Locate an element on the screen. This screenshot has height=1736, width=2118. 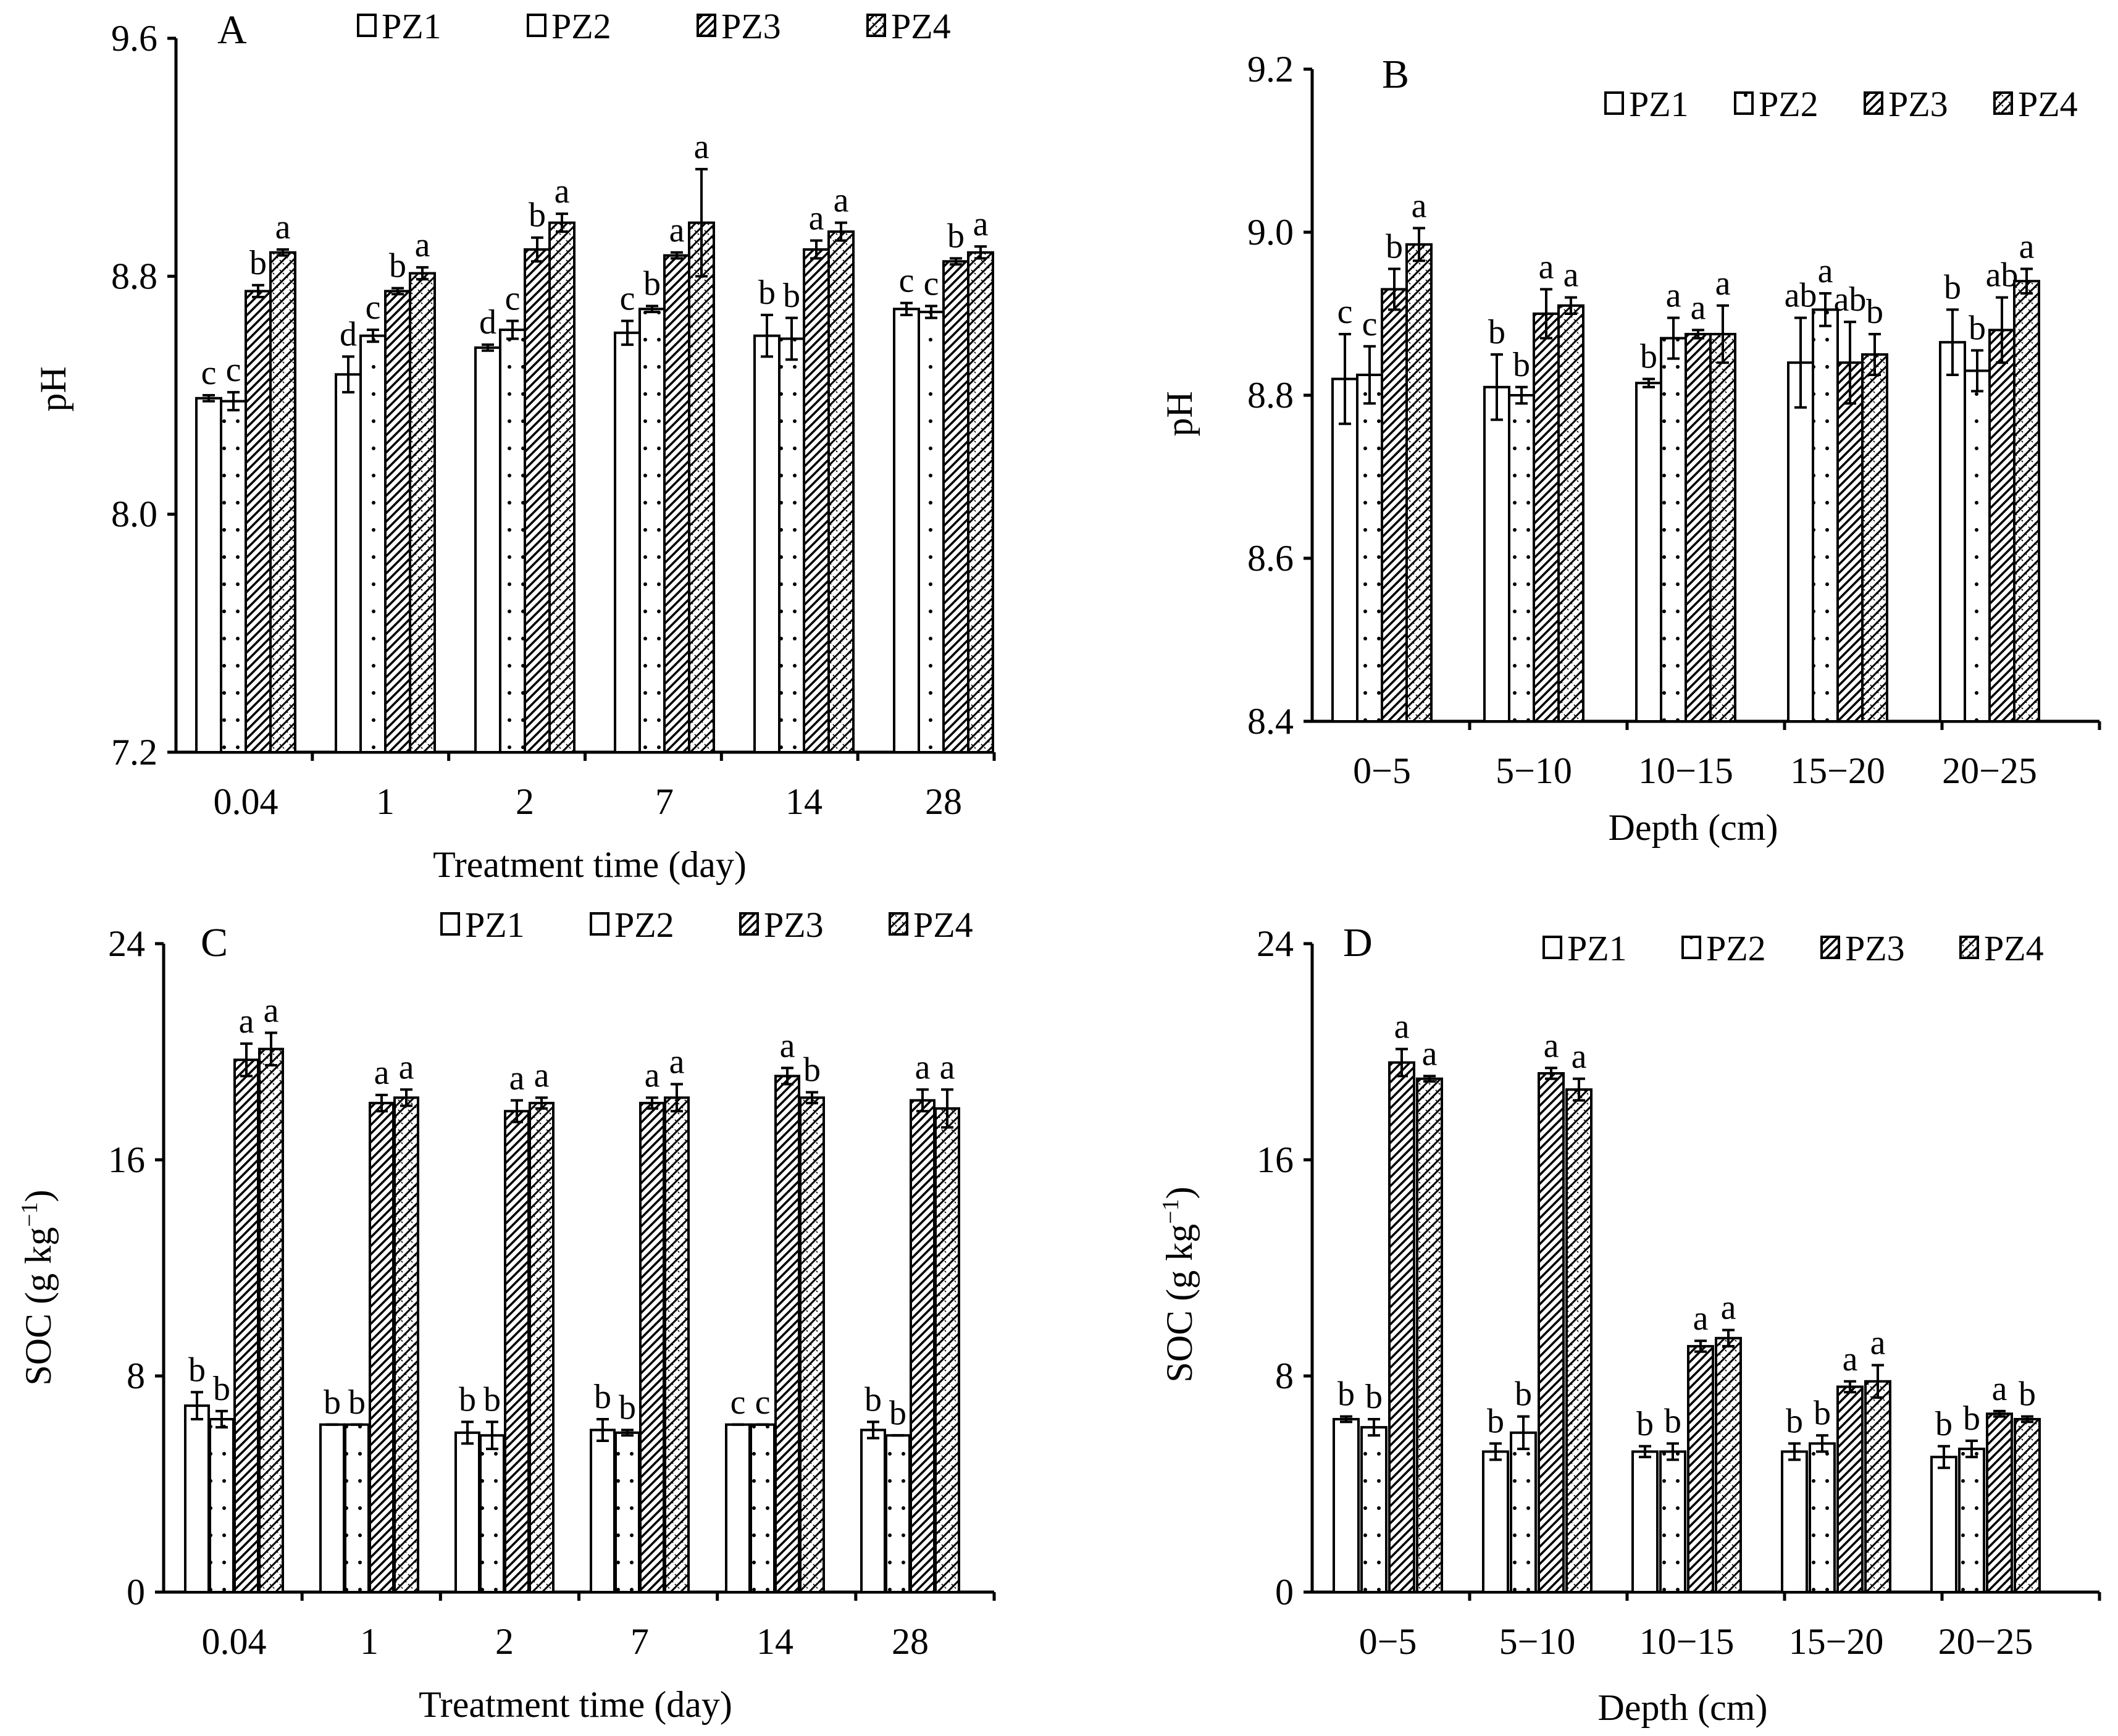
panel-c-xlabel: Treatment time (day) is located at coordinates (575, 1704).